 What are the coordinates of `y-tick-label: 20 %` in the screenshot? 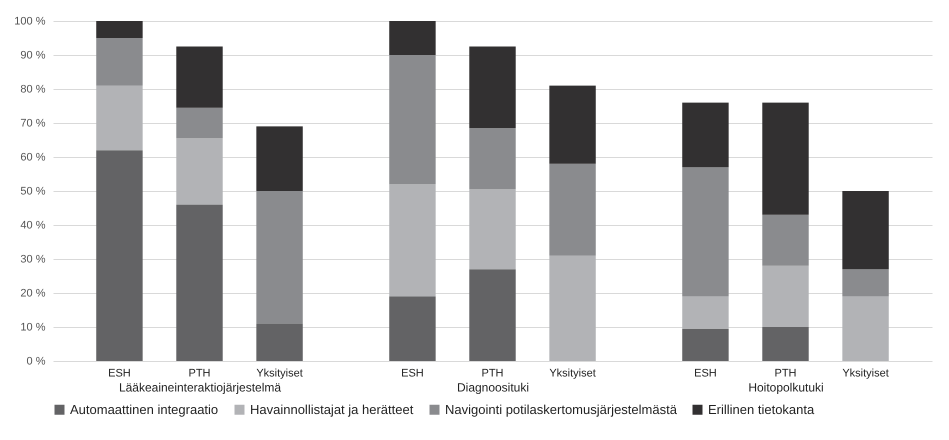 It's located at (33, 294).